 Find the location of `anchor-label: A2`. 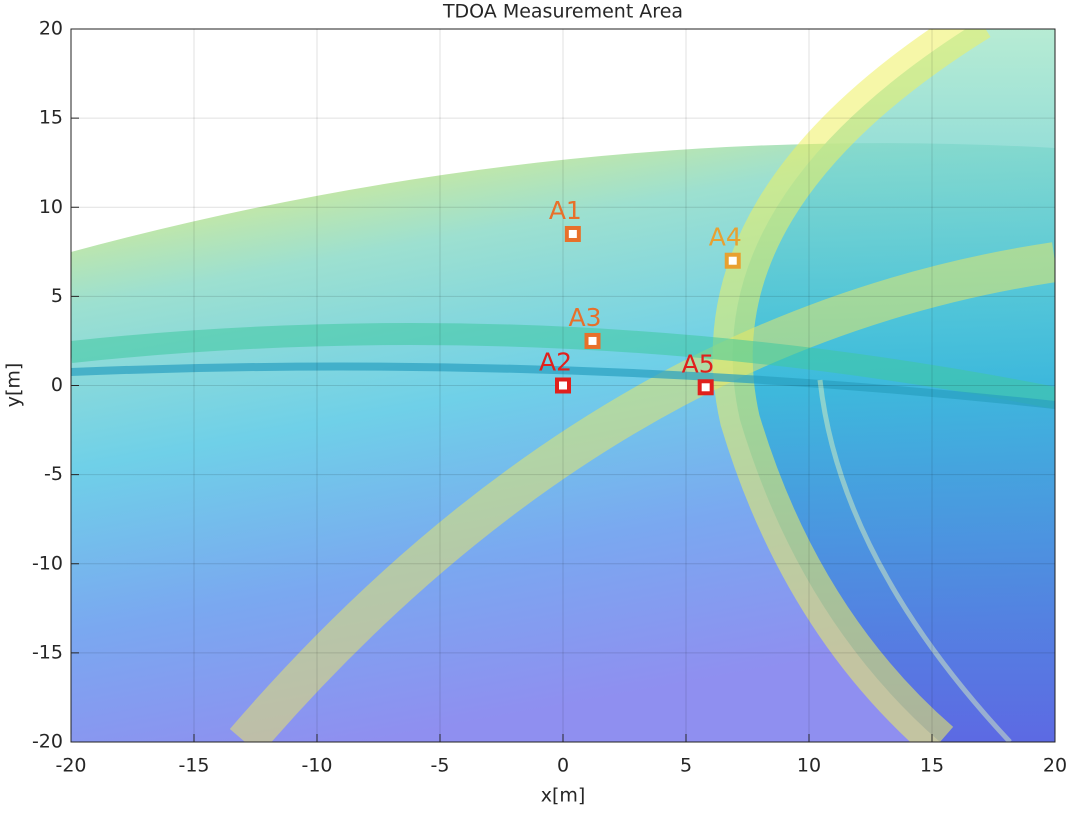

anchor-label: A2 is located at coordinates (555, 362).